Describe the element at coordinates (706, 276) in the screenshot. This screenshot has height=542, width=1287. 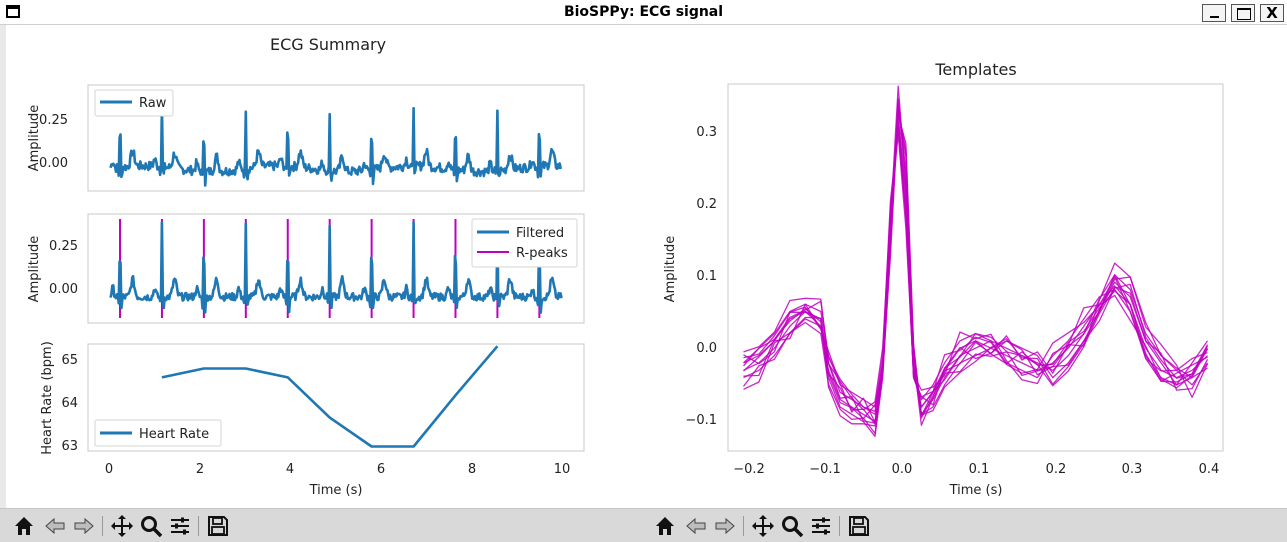
I see `tpl-ytick: 0.1` at that location.